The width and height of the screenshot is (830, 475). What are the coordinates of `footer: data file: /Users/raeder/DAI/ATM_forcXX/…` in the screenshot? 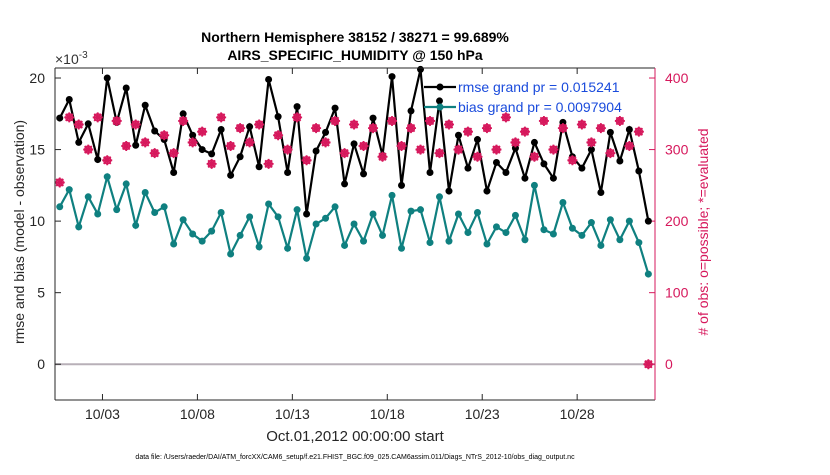 It's located at (355, 457).